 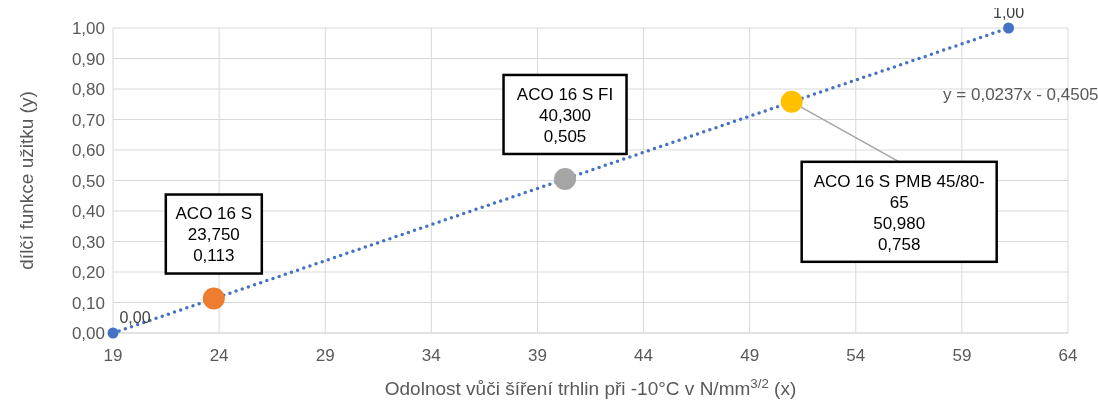 What do you see at coordinates (88, 334) in the screenshot?
I see `y-tick-label: 0,00` at bounding box center [88, 334].